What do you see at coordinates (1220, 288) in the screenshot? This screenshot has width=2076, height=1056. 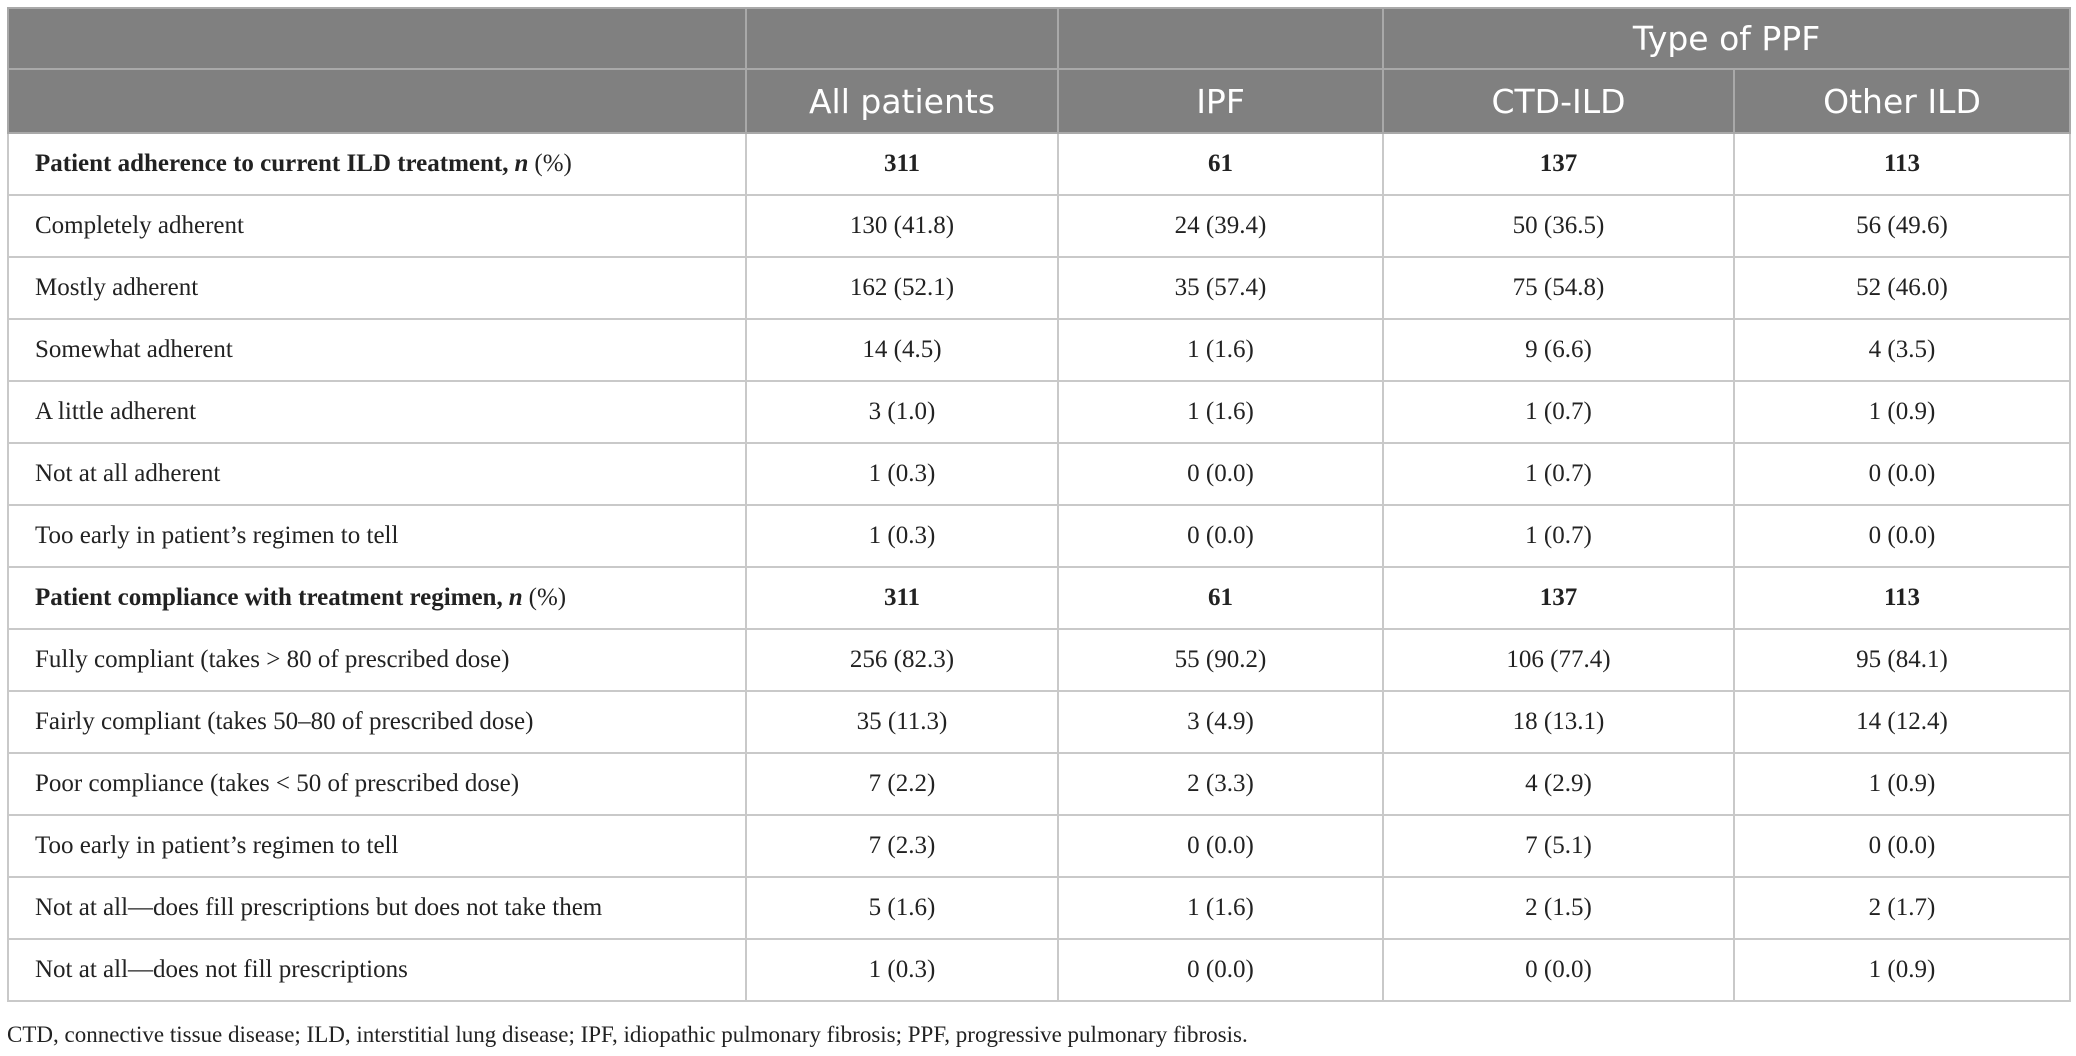 I see `cell: 35 (57.4)` at bounding box center [1220, 288].